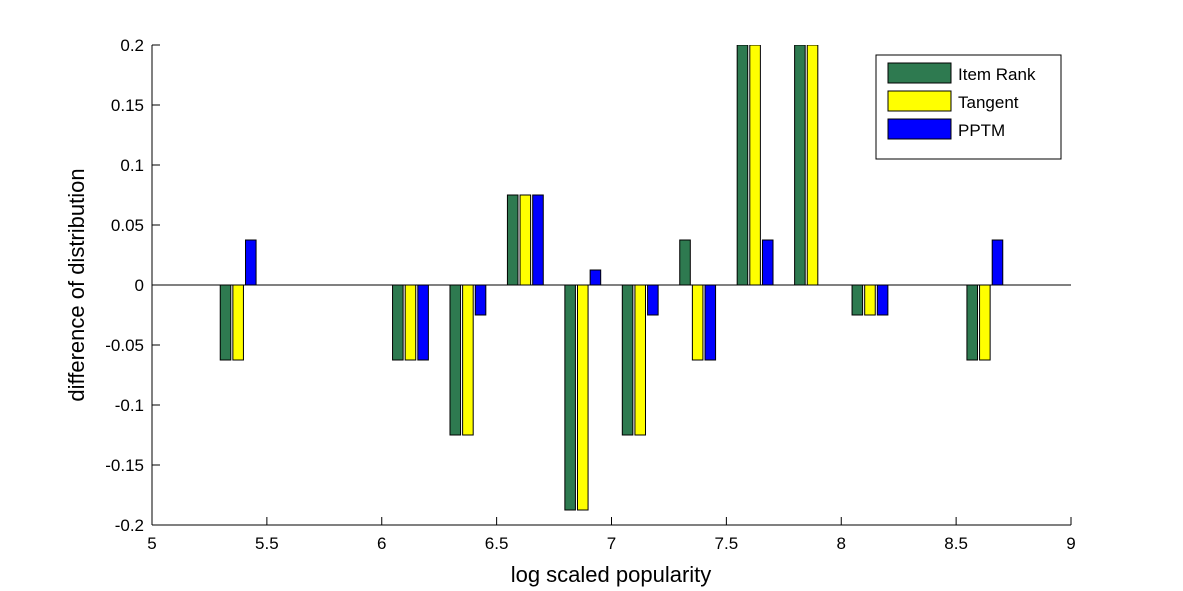 The width and height of the screenshot is (1183, 591). Describe the element at coordinates (127, 105) in the screenshot. I see `y-tick-label: 0.15` at that location.